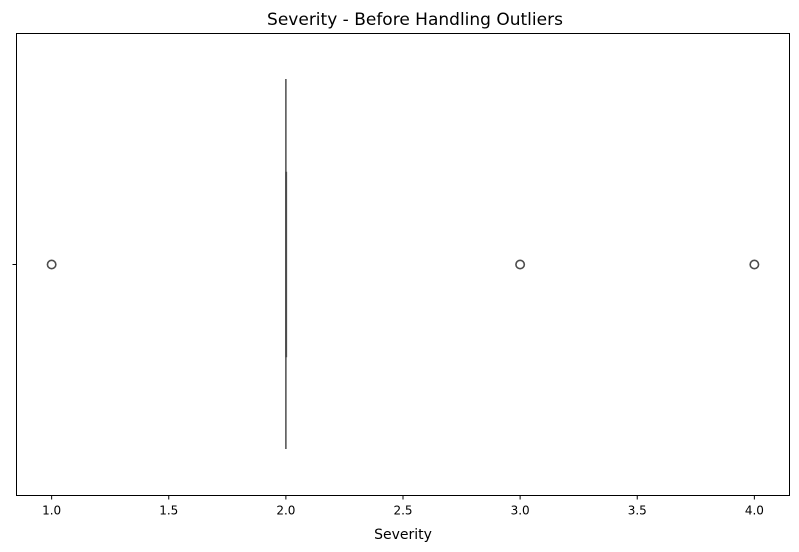 The width and height of the screenshot is (799, 552). Describe the element at coordinates (285, 511) in the screenshot. I see `x-tick-label: 2.0` at that location.